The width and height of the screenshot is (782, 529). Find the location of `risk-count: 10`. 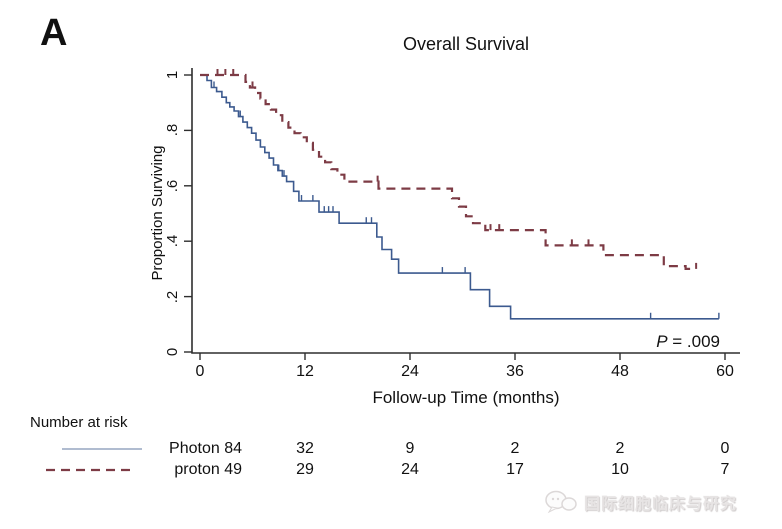

risk-count: 10 is located at coordinates (620, 469).